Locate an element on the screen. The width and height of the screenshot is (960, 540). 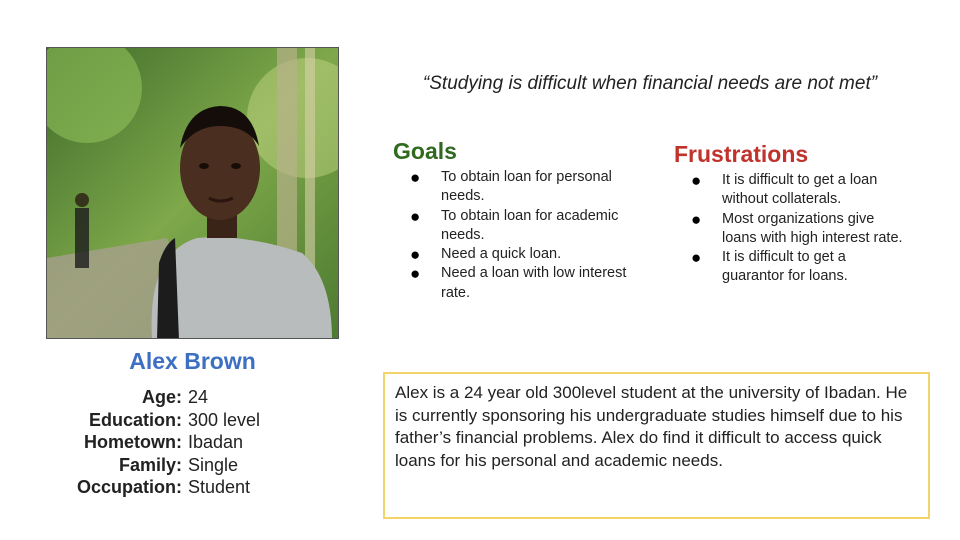
goal-item: ● To obtain loan for academic needs. is located at coordinates (525, 226).